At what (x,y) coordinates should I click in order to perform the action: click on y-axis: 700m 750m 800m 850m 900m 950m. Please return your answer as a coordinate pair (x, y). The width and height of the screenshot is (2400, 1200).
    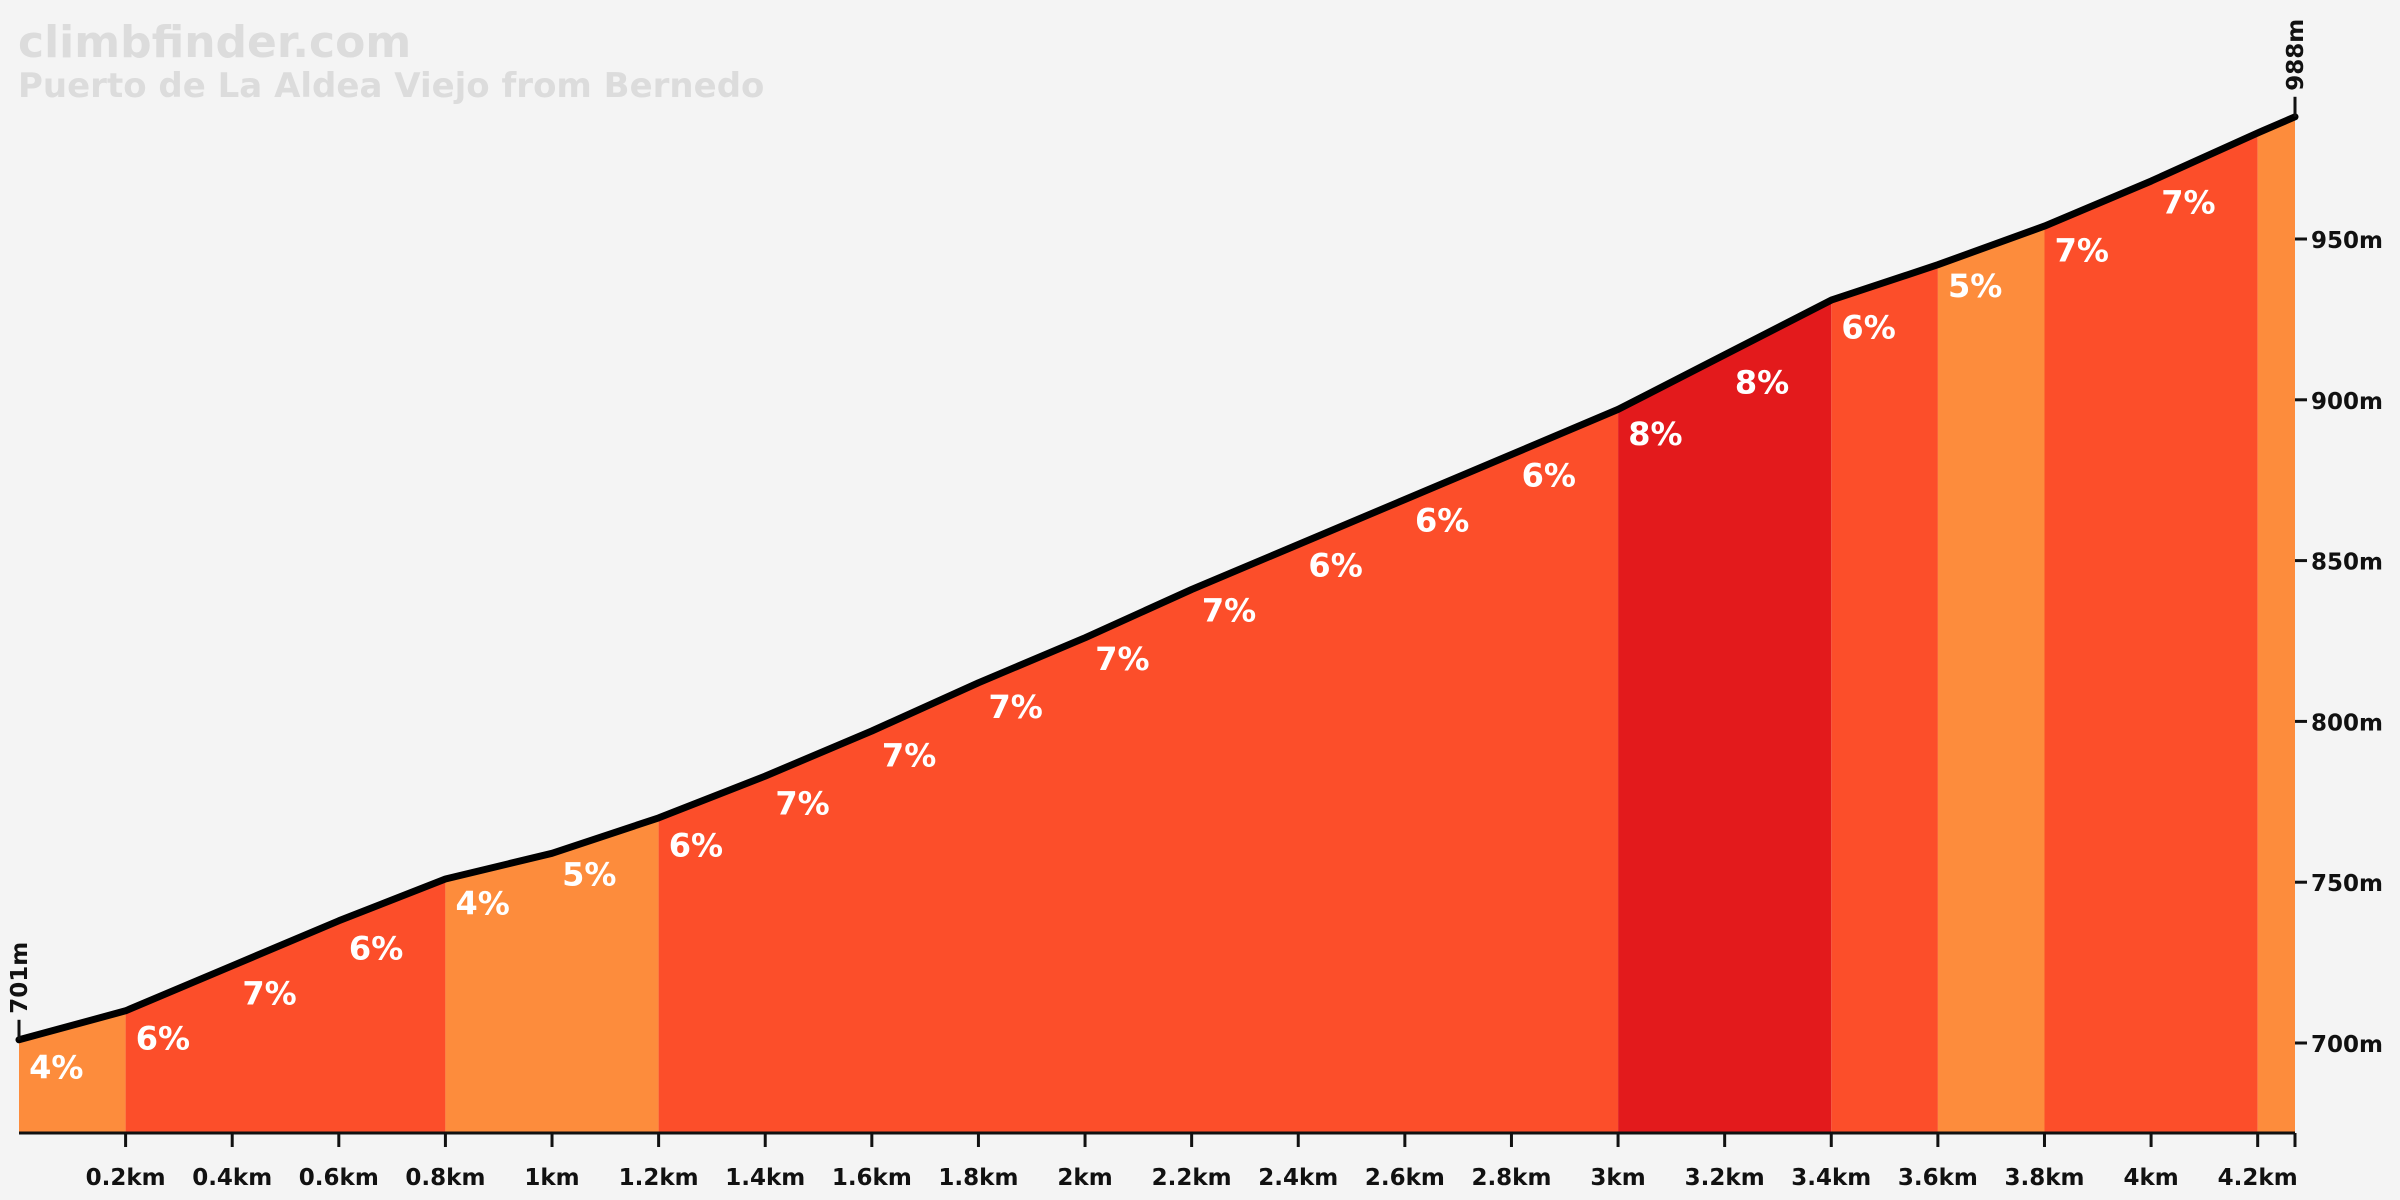
    Looking at the image, I should click on (2339, 643).